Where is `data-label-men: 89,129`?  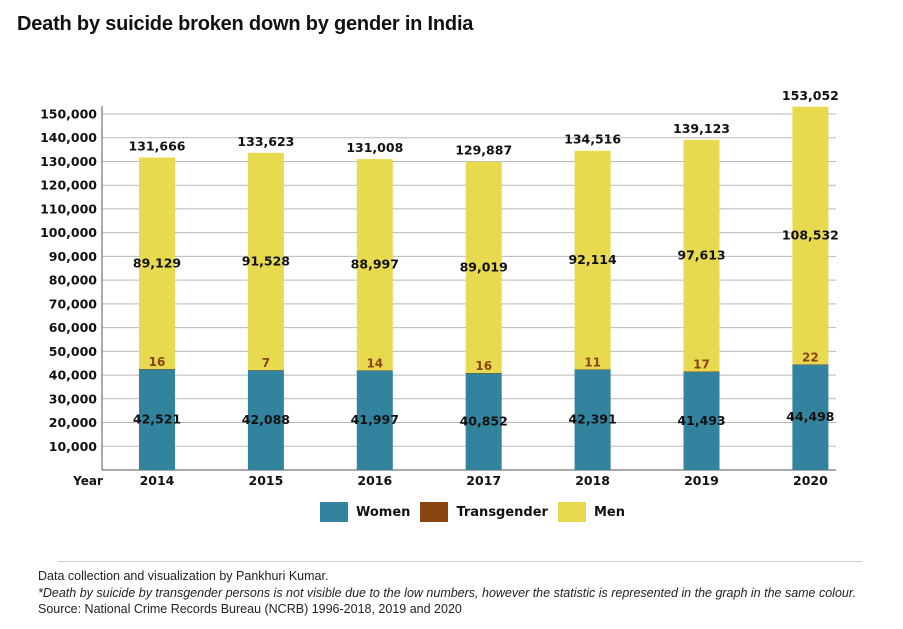 data-label-men: 89,129 is located at coordinates (157, 262).